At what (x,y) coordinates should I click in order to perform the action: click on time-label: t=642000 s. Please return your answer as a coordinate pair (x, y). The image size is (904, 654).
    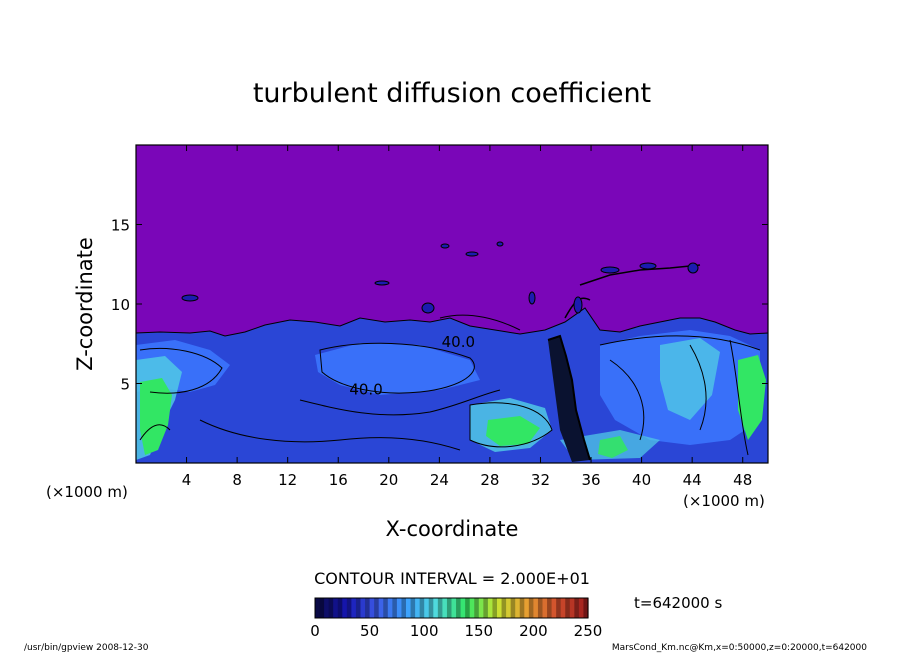
    Looking at the image, I should click on (678, 603).